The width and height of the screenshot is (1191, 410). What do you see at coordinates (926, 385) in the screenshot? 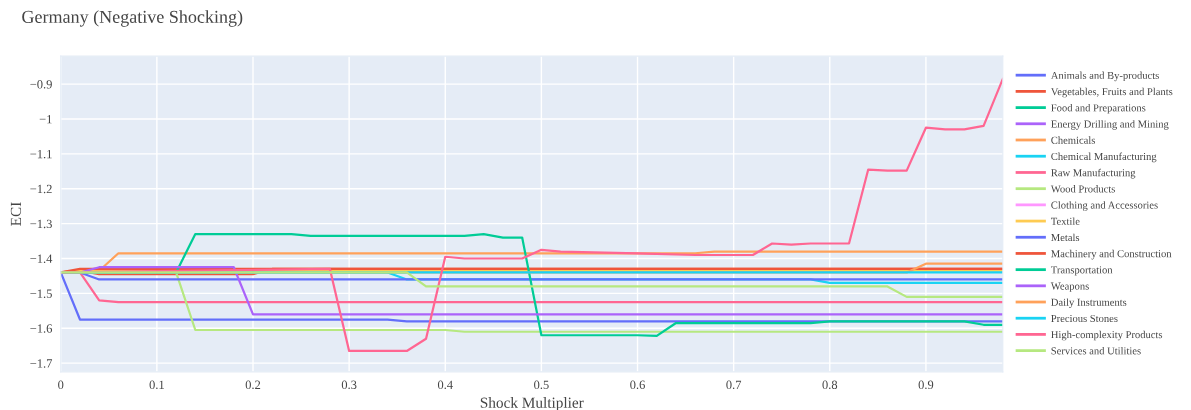
I see `x-tick-label: 0.9` at bounding box center [926, 385].